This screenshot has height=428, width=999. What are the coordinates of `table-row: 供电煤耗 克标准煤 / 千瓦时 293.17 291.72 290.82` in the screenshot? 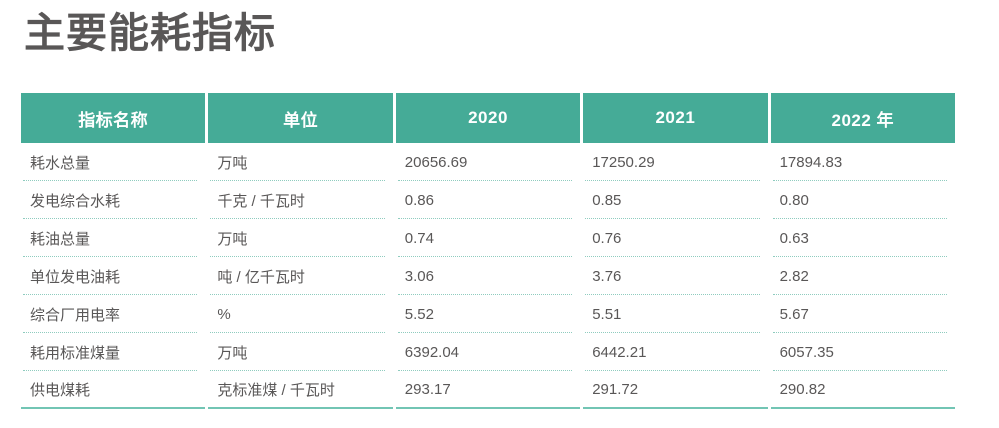 It's located at (488, 390).